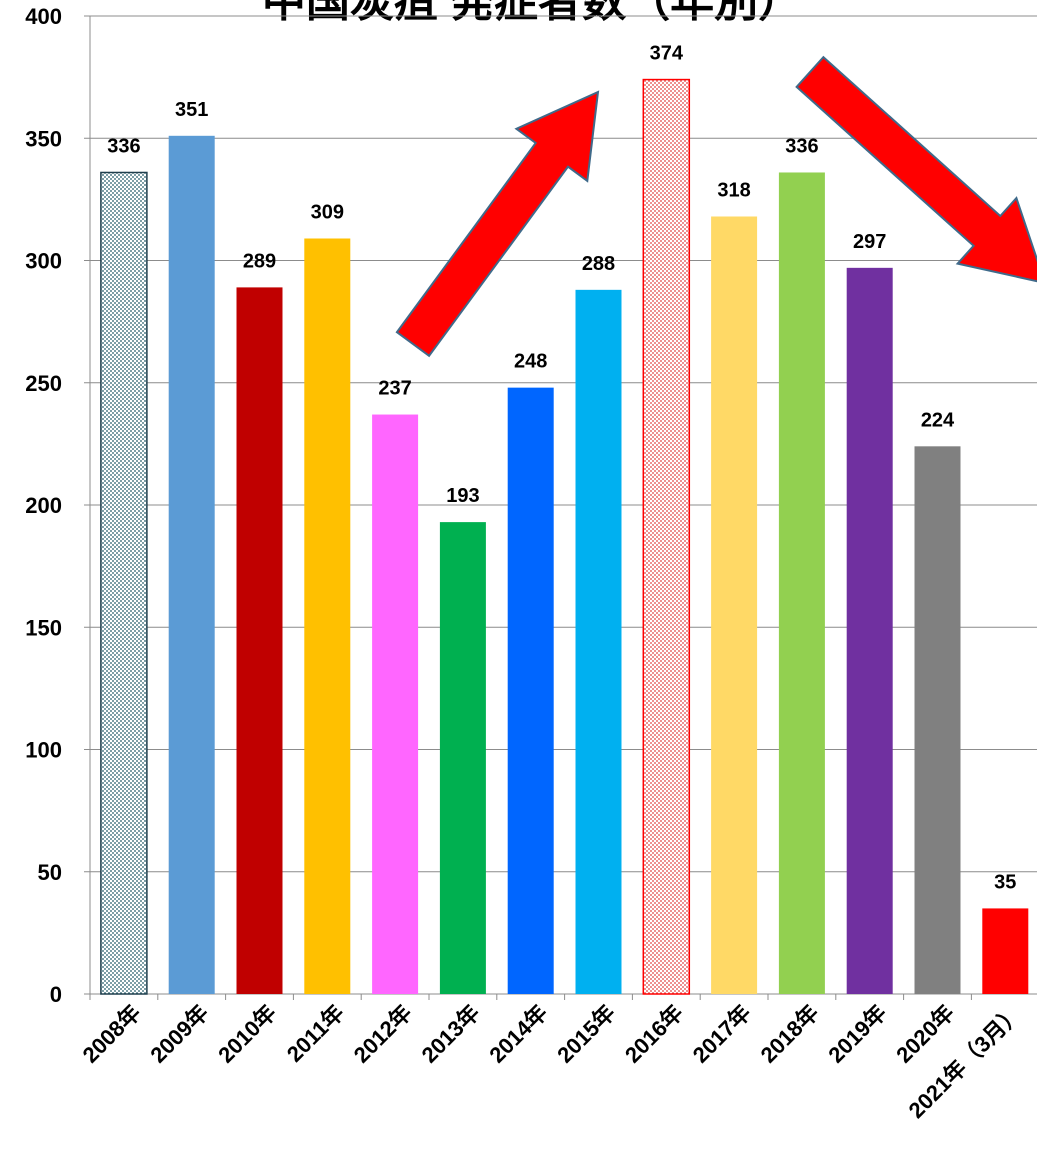 The height and width of the screenshot is (1154, 1037). I want to click on bar-2016年, so click(666, 536).